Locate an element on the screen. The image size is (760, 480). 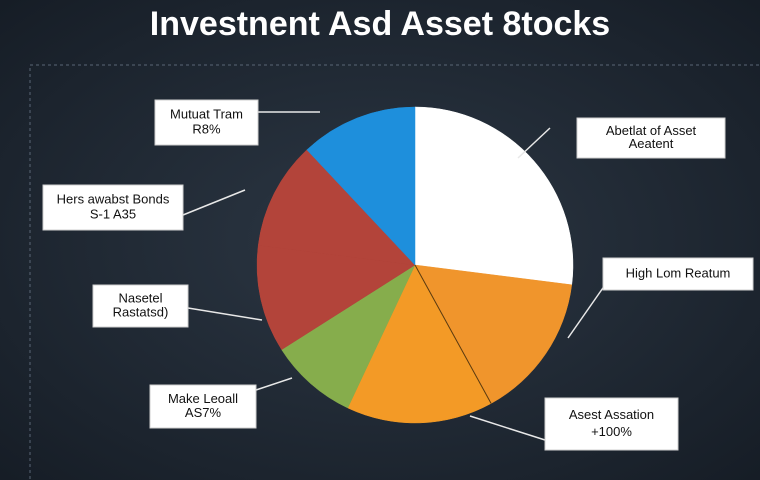
callout-label: Asest Assation is located at coordinates (611, 414).